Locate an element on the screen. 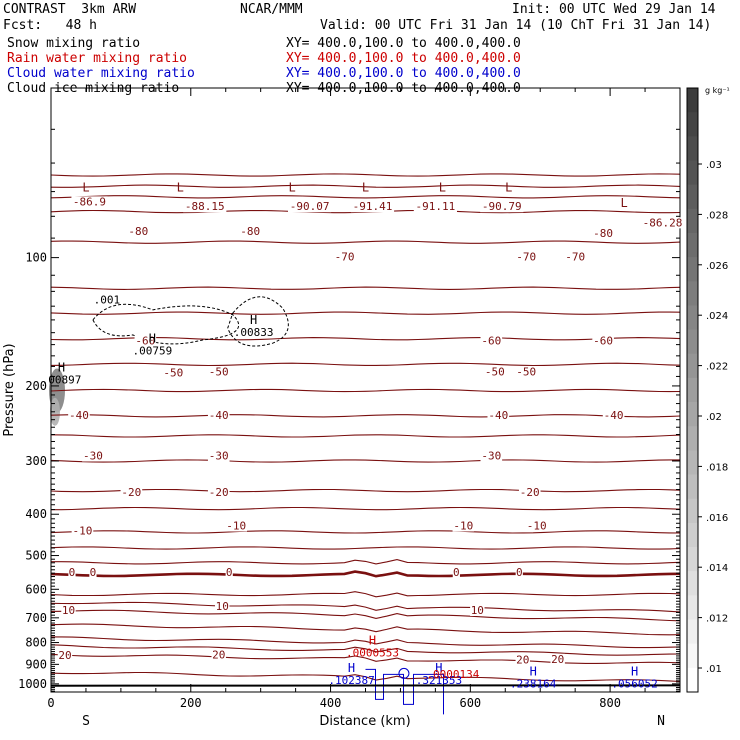  colorbar-tick-label: .026 is located at coordinates (717, 266).